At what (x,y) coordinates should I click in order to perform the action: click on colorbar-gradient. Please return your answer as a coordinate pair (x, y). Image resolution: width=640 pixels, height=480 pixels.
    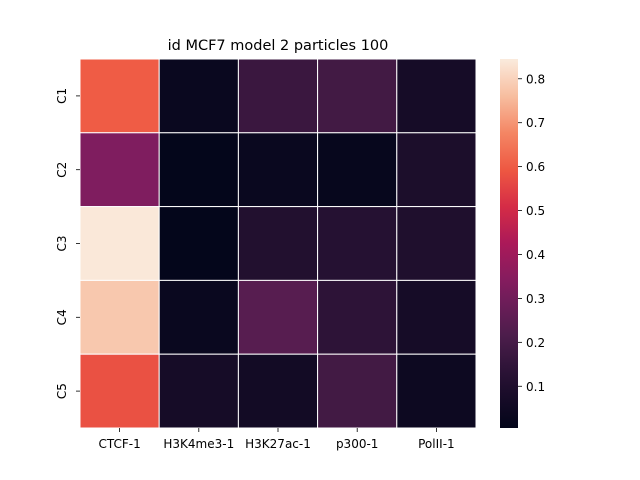
    Looking at the image, I should click on (509, 243).